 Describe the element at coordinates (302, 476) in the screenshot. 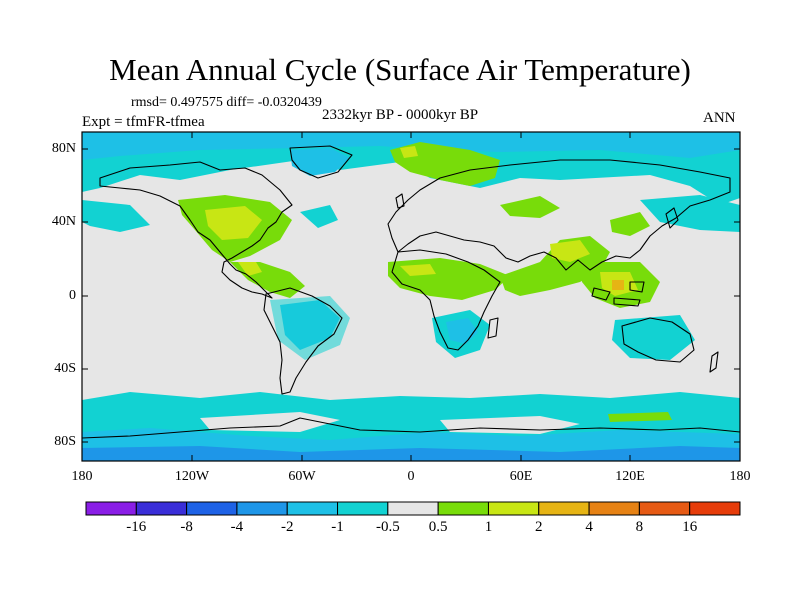

I see `lon-tick-label: 60W` at that location.